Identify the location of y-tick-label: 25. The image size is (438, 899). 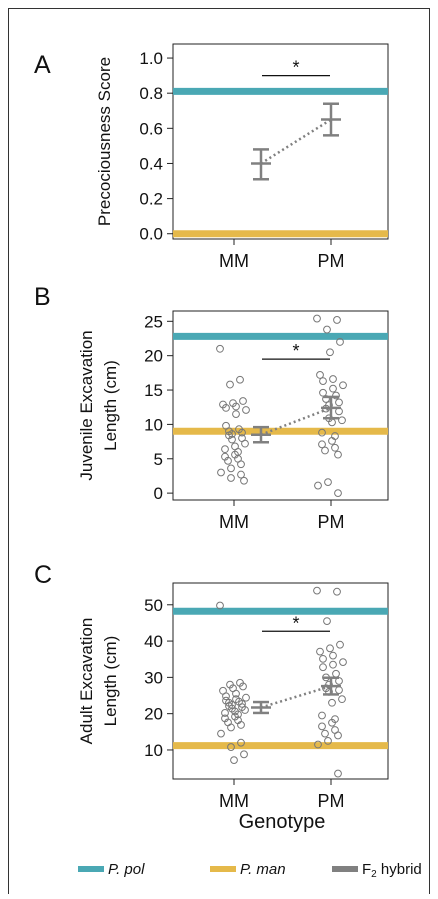
(153, 321).